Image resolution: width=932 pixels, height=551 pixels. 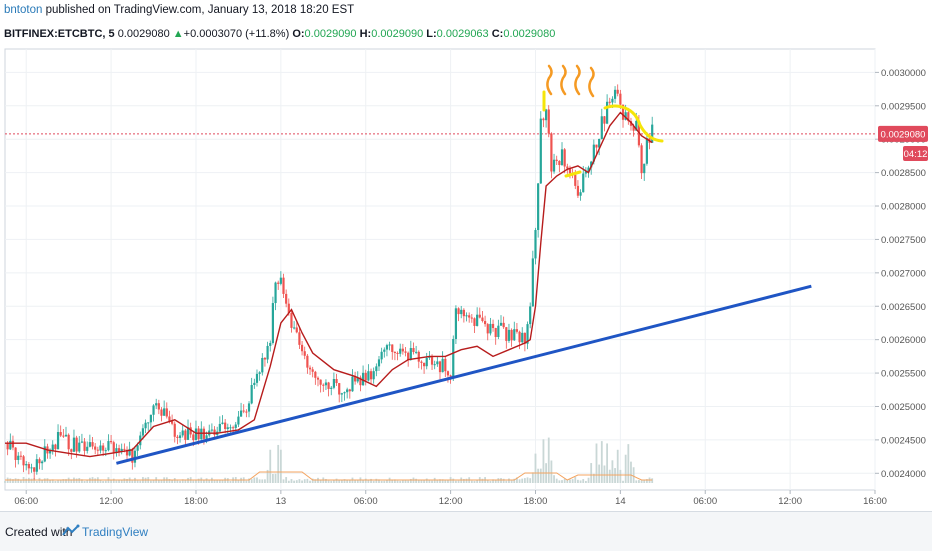 I want to click on x-tick-label: 18:00, so click(x=536, y=501).